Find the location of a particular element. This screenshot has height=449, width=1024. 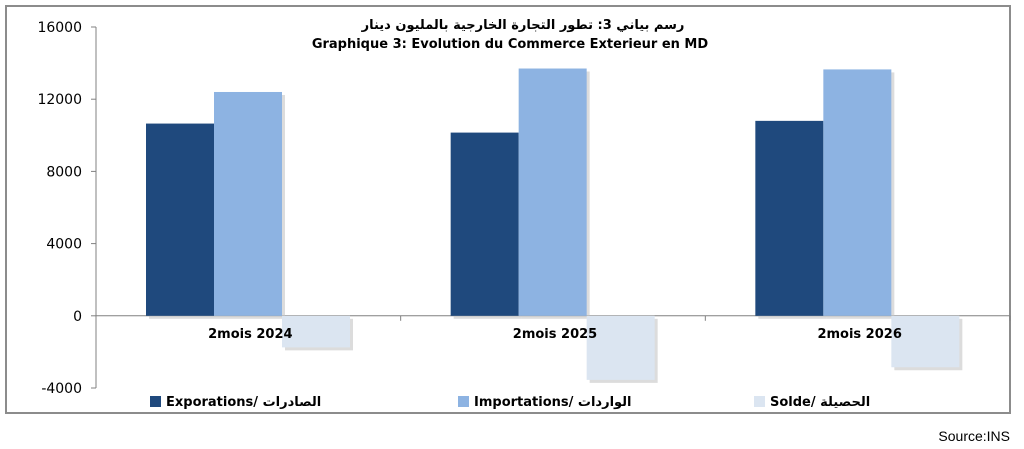

legend-label-2: Importations/ الواردات is located at coordinates (553, 402).